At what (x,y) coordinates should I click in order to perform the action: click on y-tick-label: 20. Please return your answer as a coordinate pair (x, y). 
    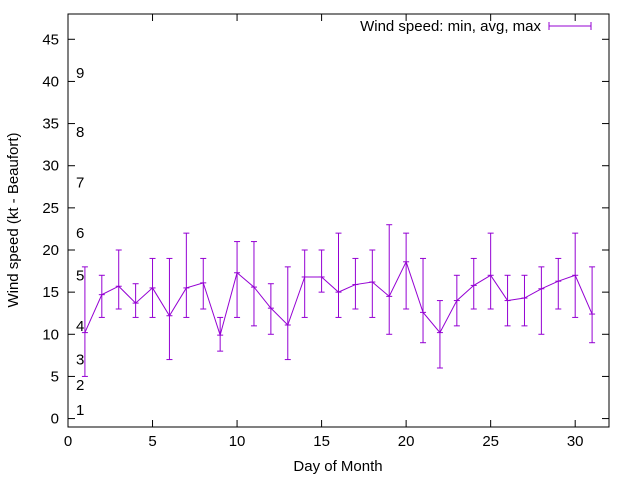
    Looking at the image, I should click on (50, 250).